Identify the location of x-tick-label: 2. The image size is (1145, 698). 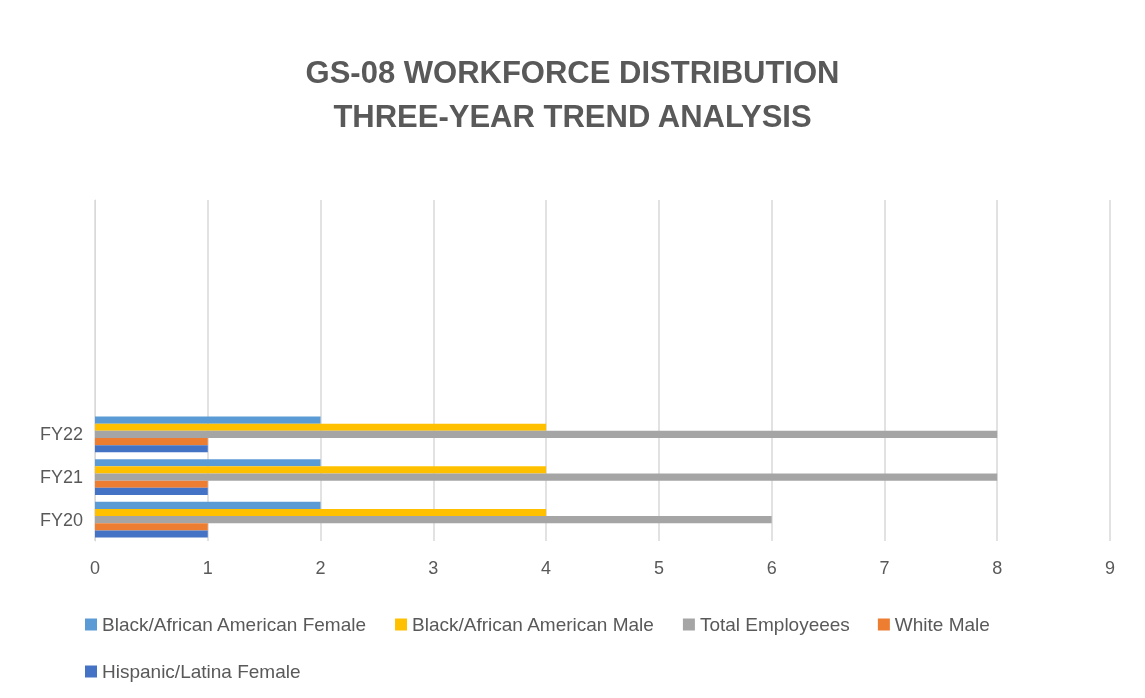
(320, 568).